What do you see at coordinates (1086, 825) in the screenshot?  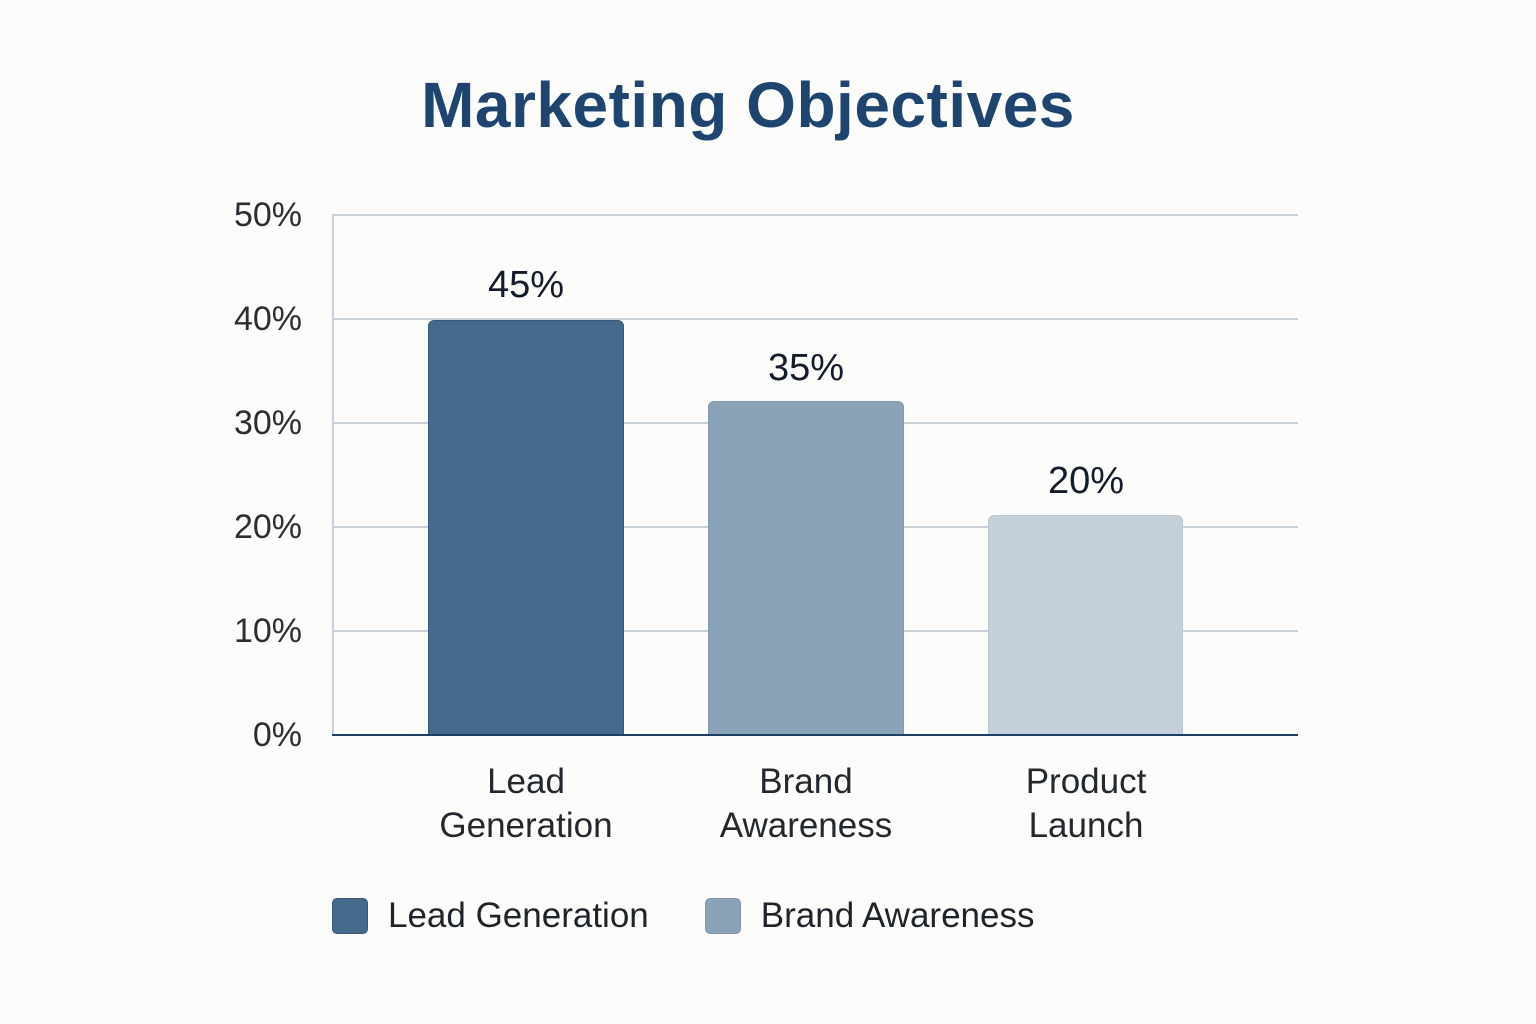 I see `x-label-line: Launch` at bounding box center [1086, 825].